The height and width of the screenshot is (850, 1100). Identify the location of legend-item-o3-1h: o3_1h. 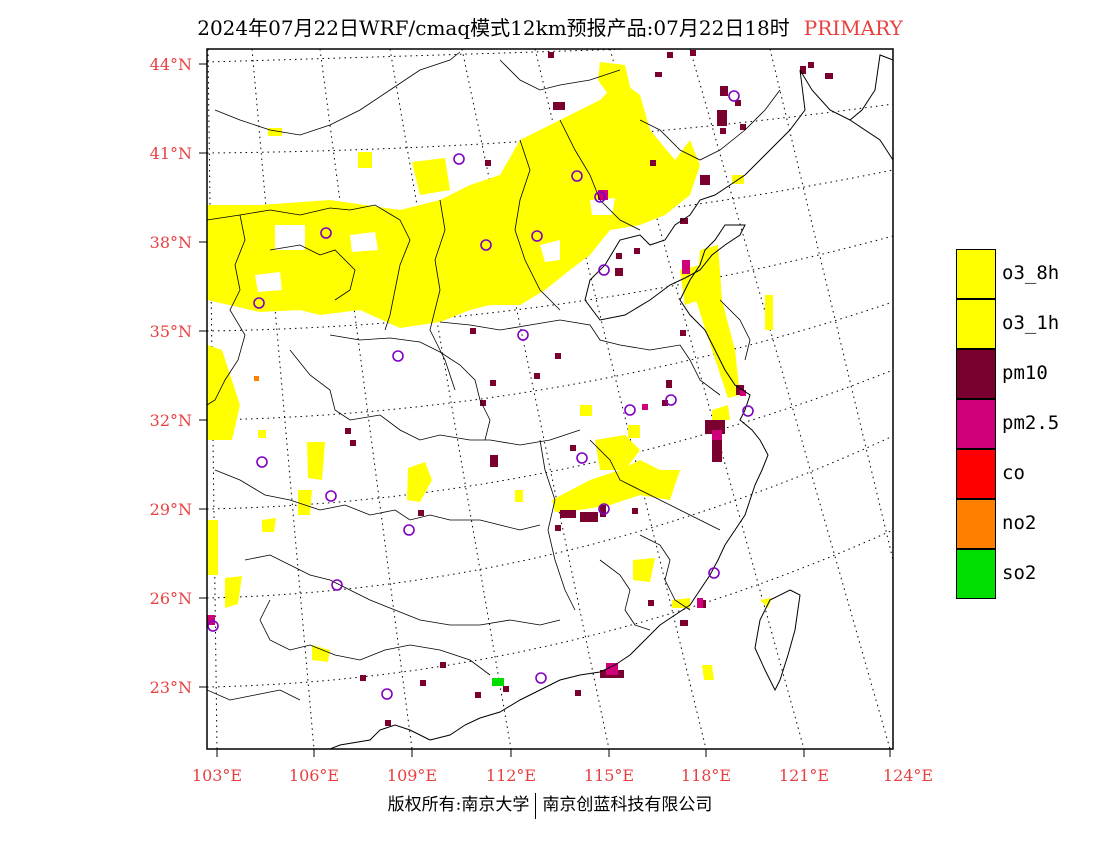
(1028, 324).